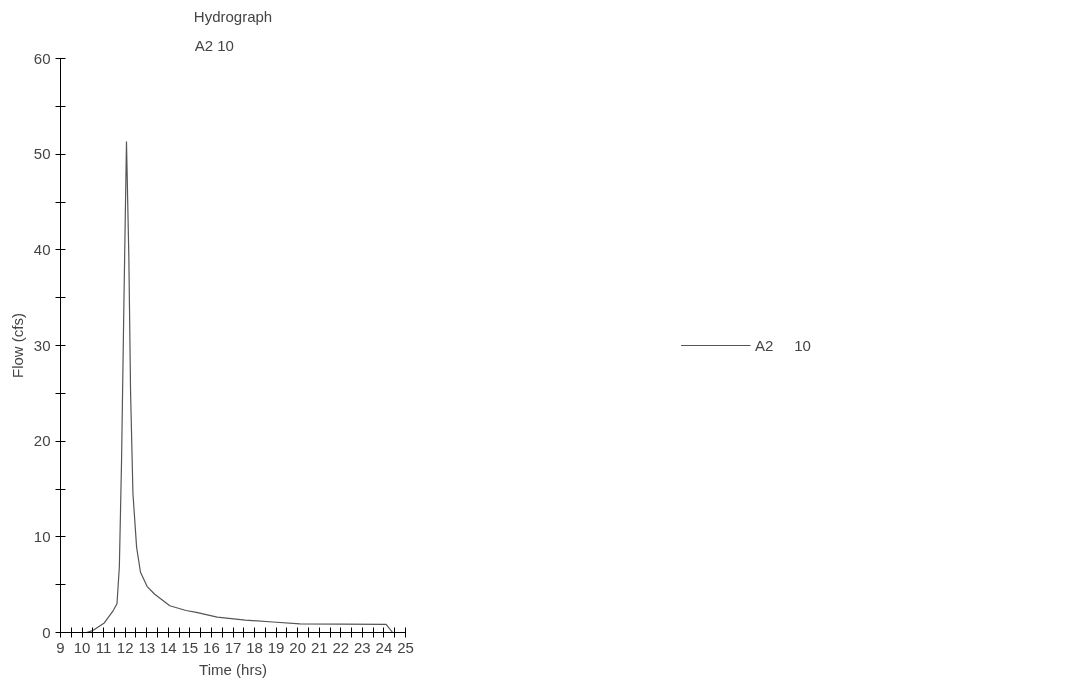 The image size is (1086, 680). I want to click on y-tick-label: 50, so click(42, 154).